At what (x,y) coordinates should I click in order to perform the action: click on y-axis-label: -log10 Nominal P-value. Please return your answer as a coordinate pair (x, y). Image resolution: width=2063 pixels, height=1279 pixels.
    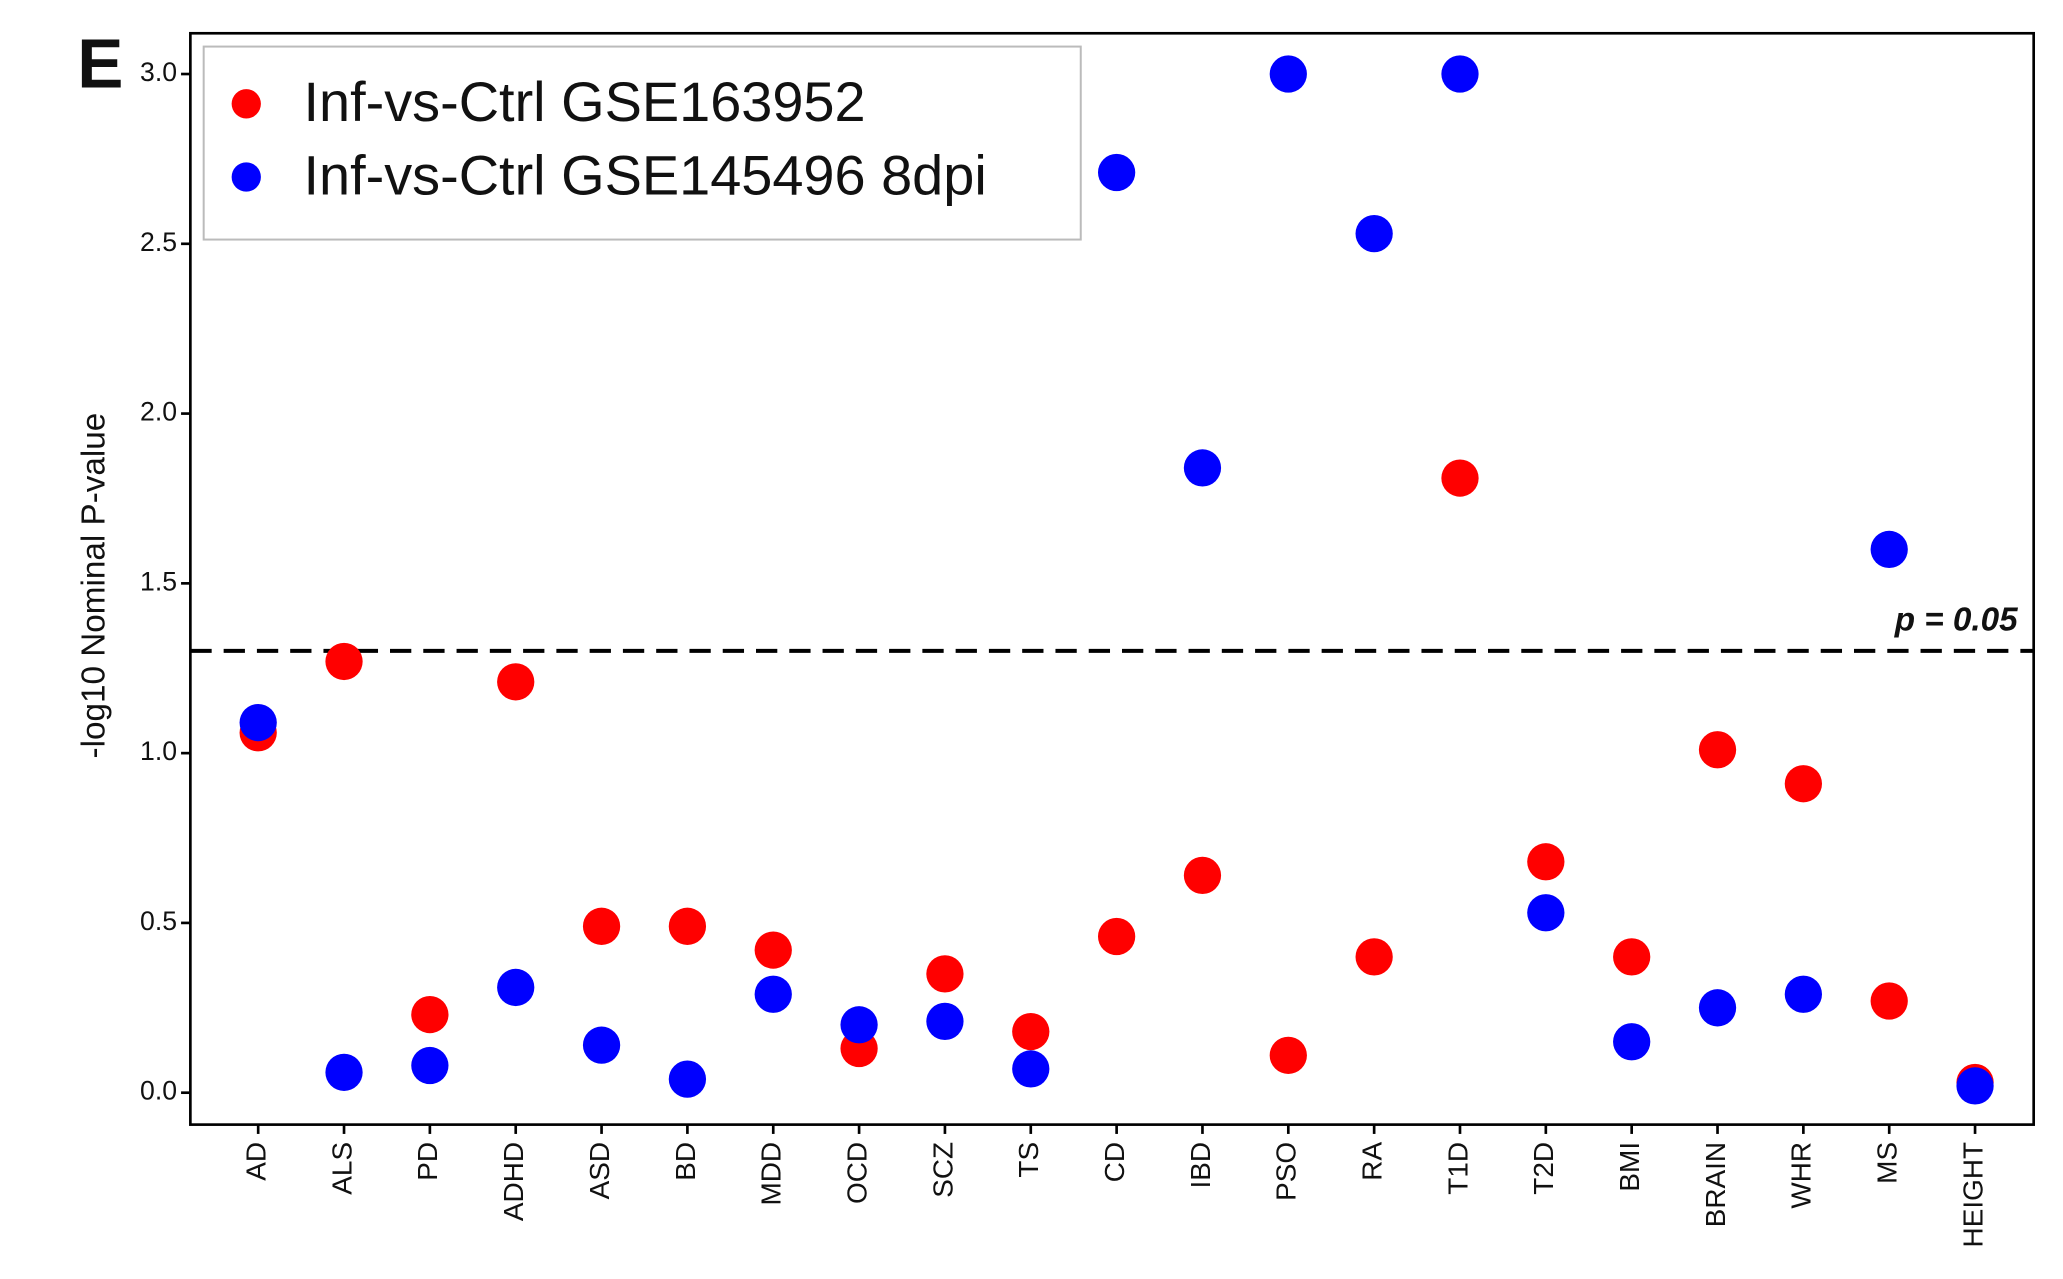
    Looking at the image, I should click on (94, 586).